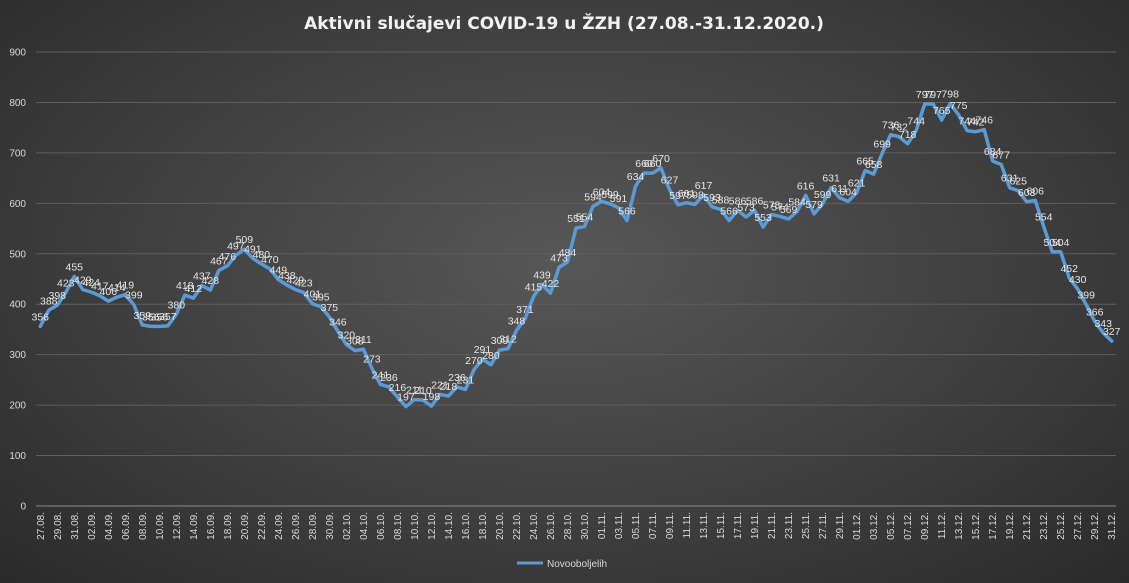 Image resolution: width=1129 pixels, height=583 pixels. I want to click on data-label: 594, so click(593, 197).